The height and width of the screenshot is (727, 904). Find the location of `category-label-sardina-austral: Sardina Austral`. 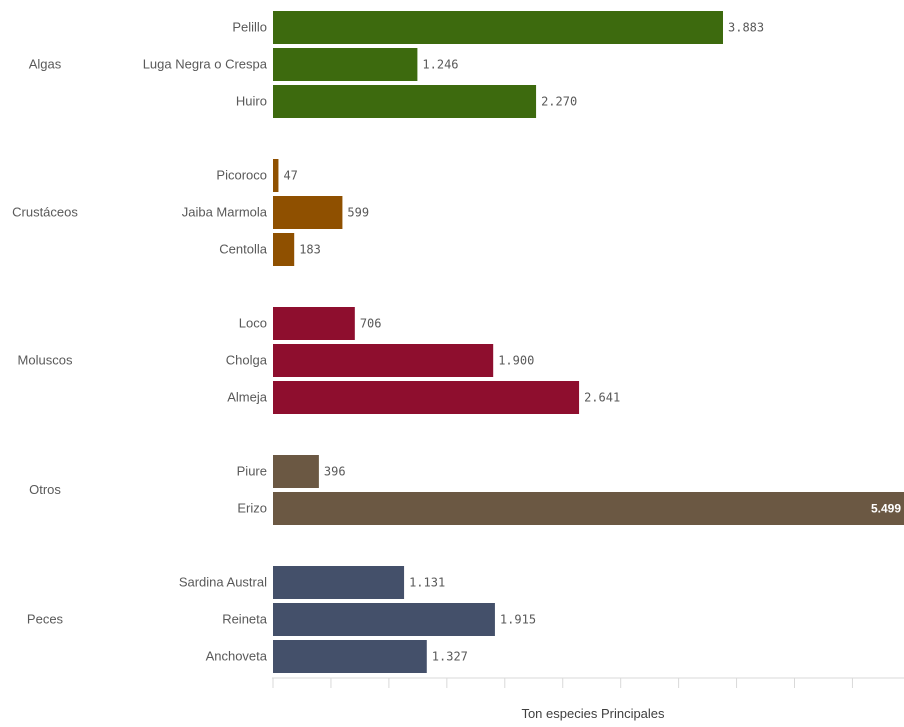

category-label-sardina-austral: Sardina Austral is located at coordinates (223, 582).